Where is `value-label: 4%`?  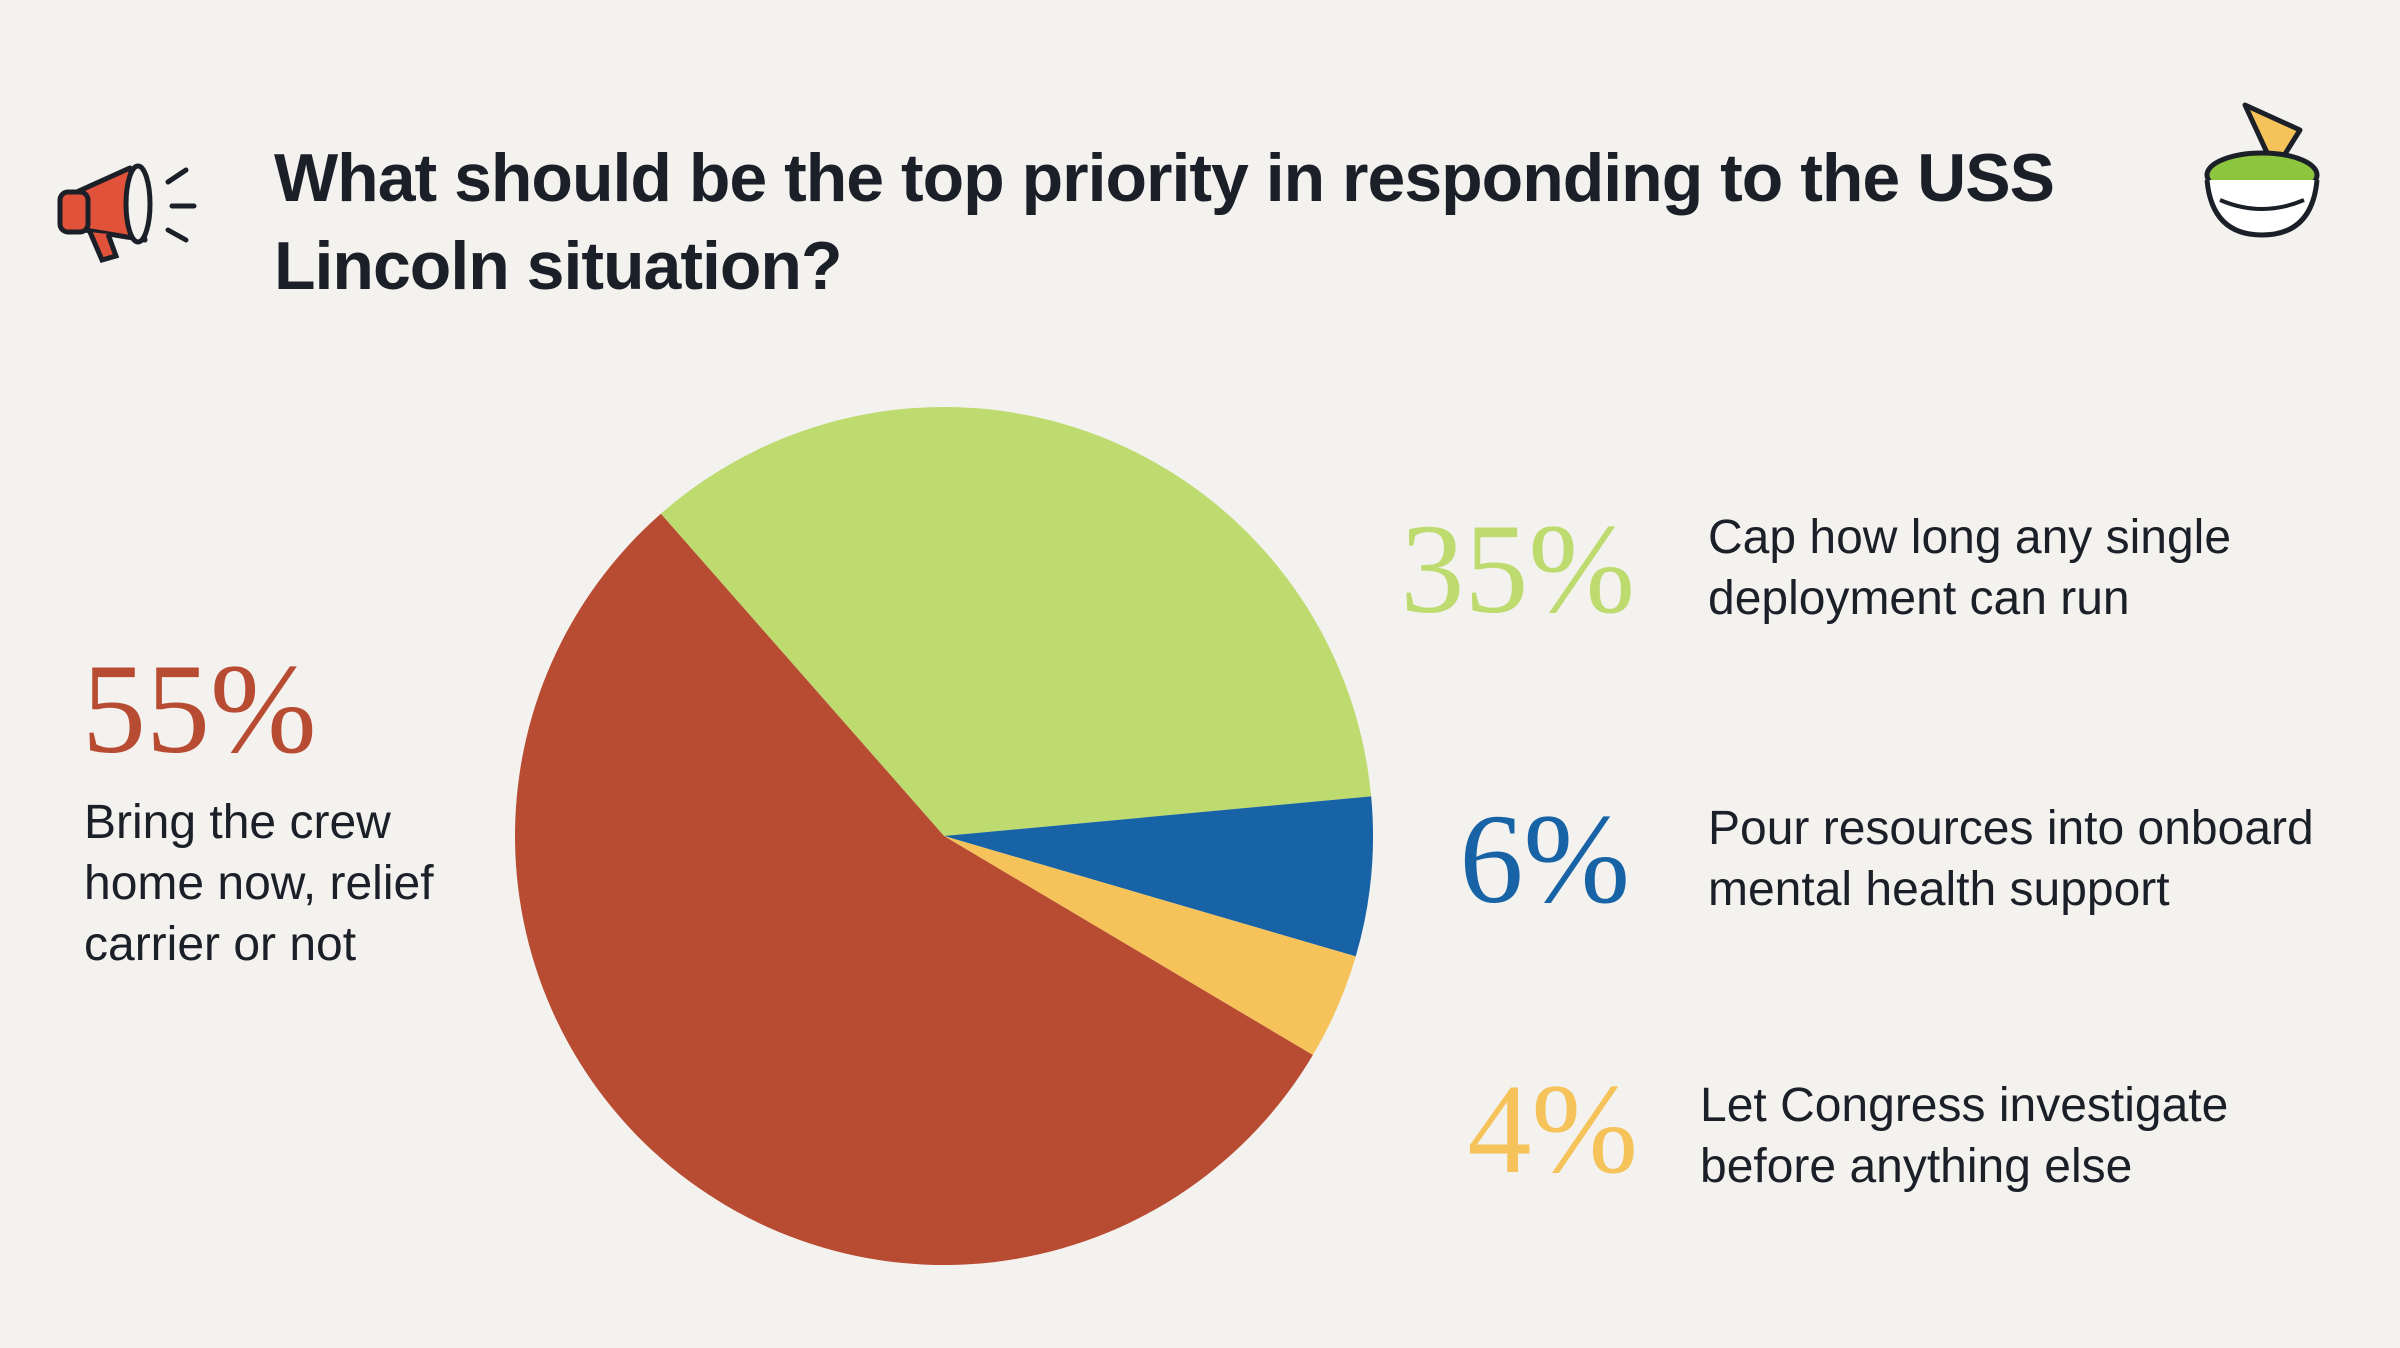
value-label: 4% is located at coordinates (1552, 1129).